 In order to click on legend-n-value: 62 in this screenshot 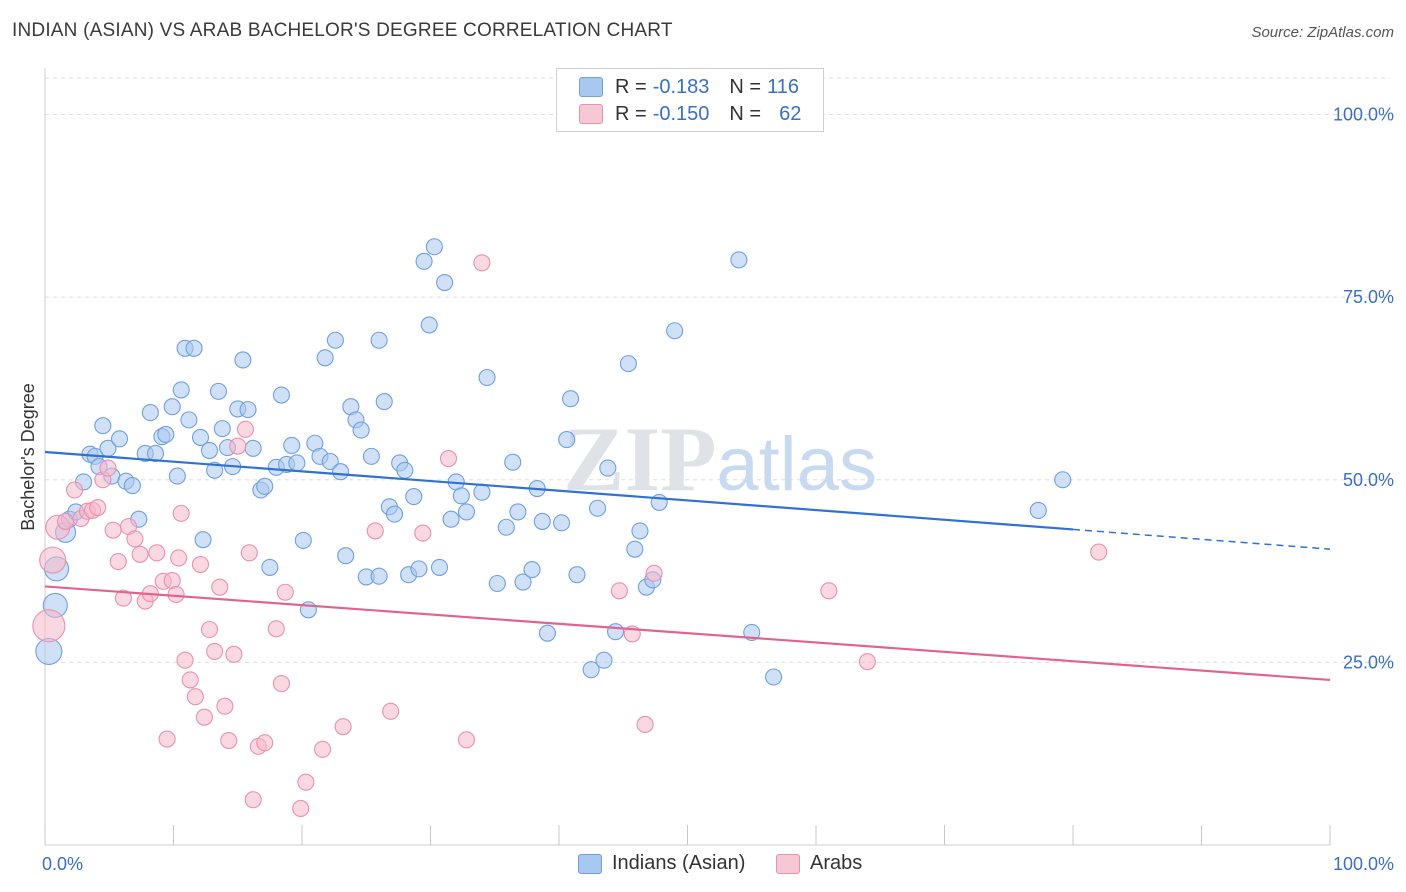, I will do `click(790, 113)`.